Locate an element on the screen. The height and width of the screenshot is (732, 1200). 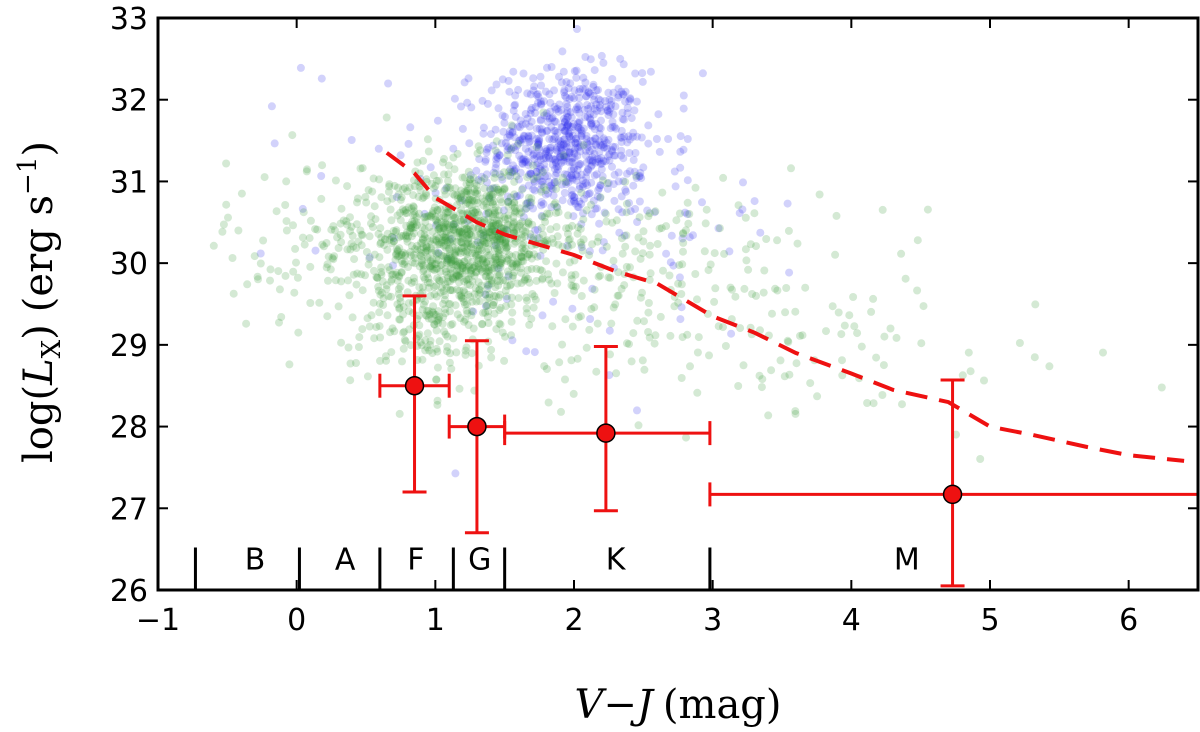
x-axis-label-op: − is located at coordinates (620, 705).